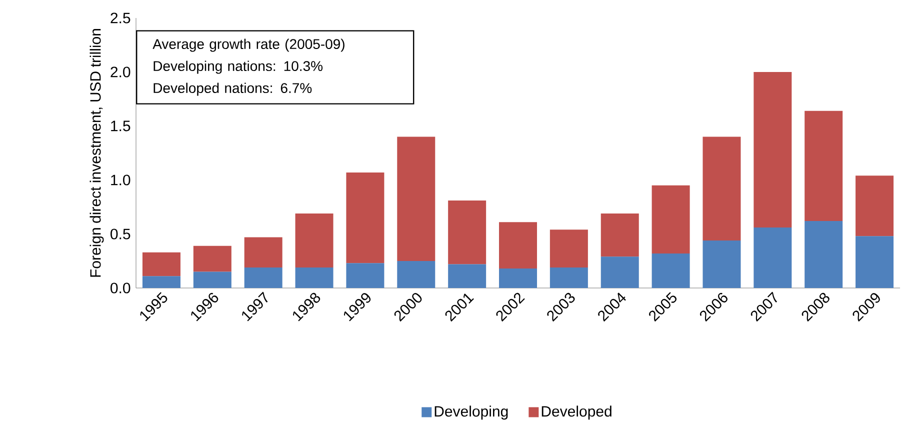  I want to click on legend-label: Developed, so click(577, 413).